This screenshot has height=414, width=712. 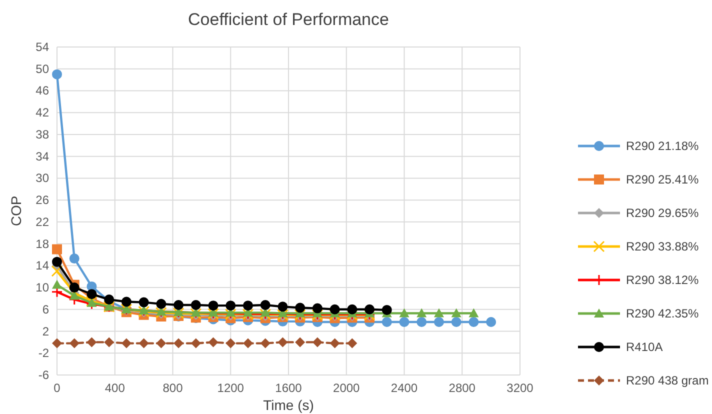 What do you see at coordinates (667, 381) in the screenshot?
I see `legend-label: R290 438 gram` at bounding box center [667, 381].